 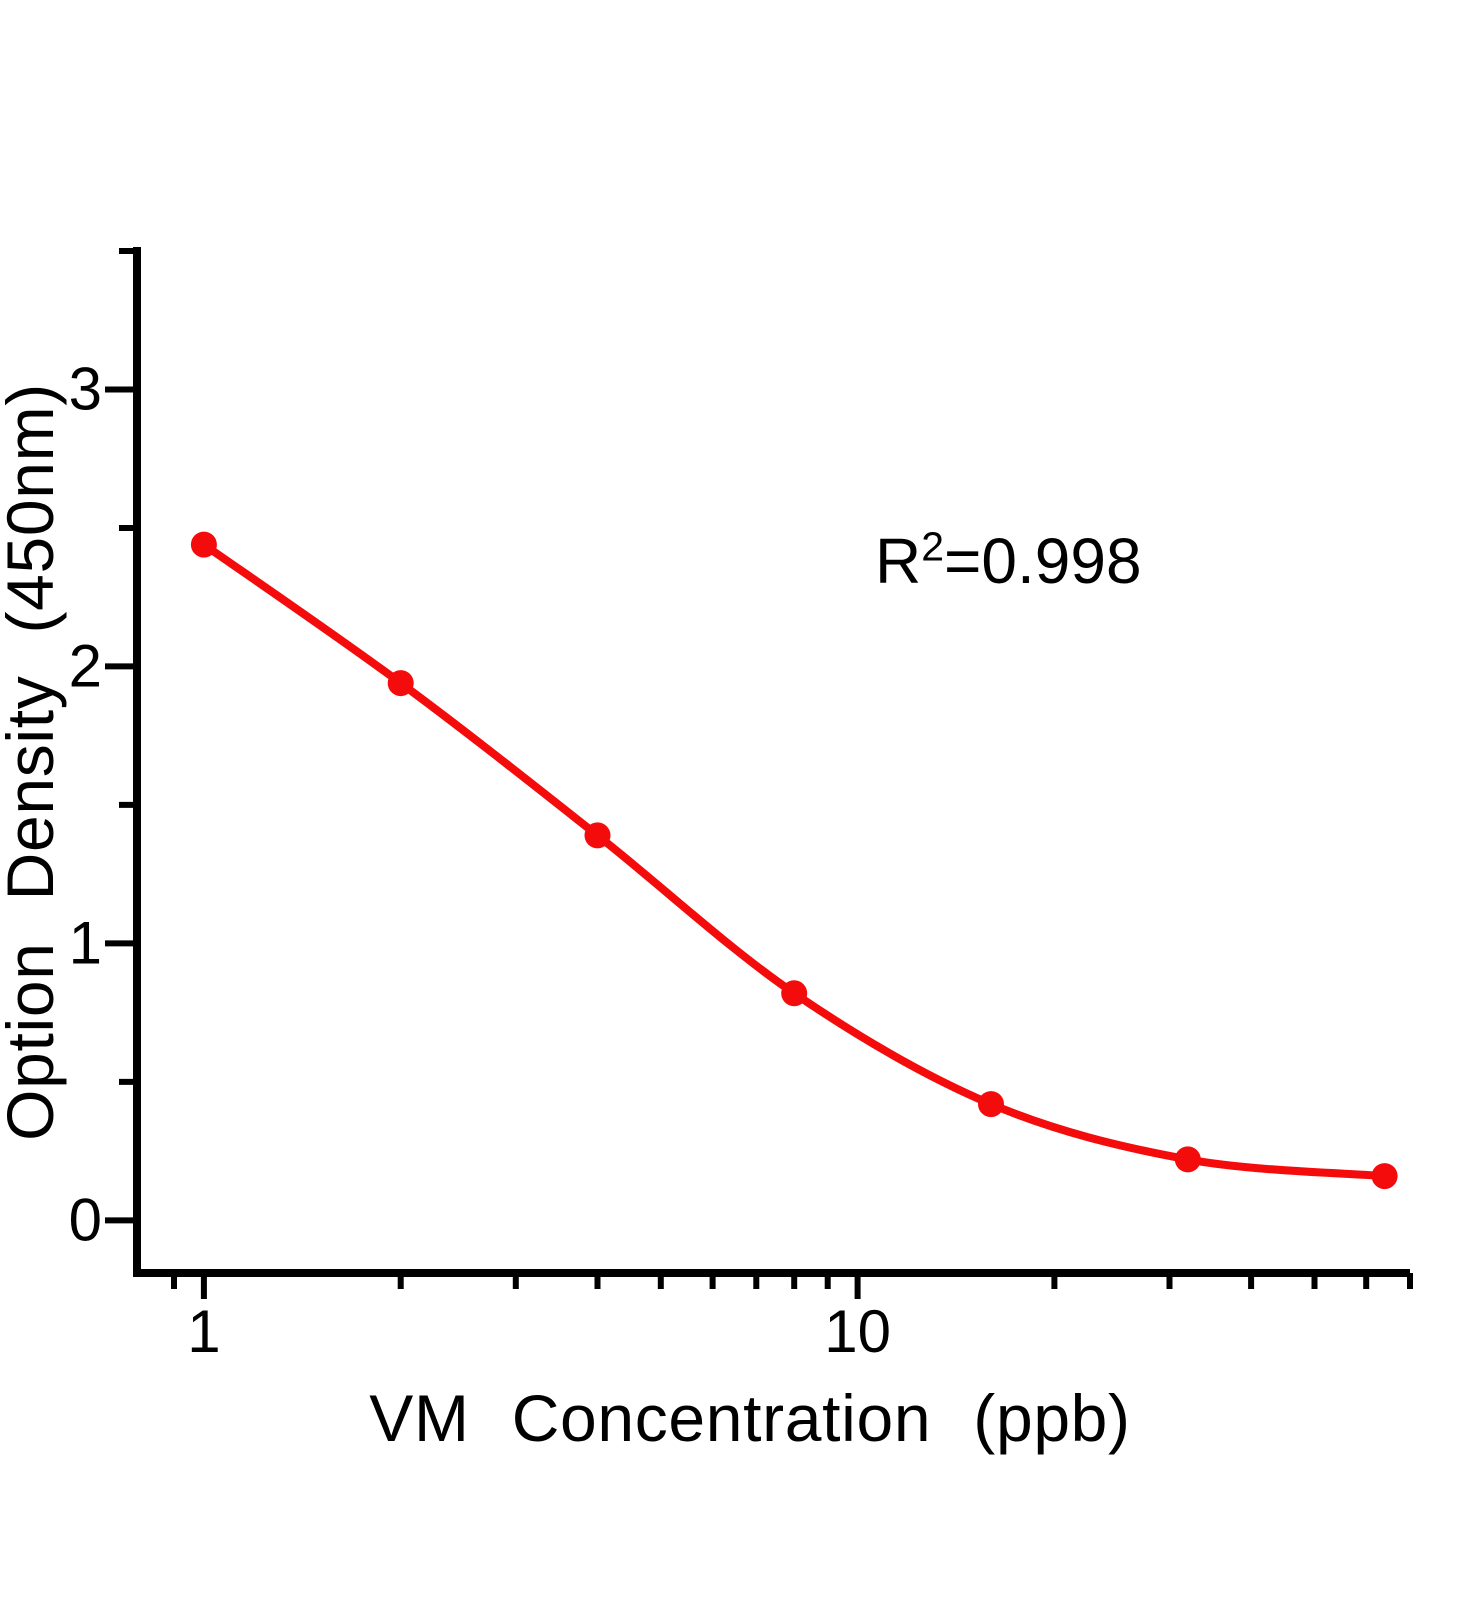 I want to click on y-axis-title: Option Density (450nm), so click(x=33, y=762).